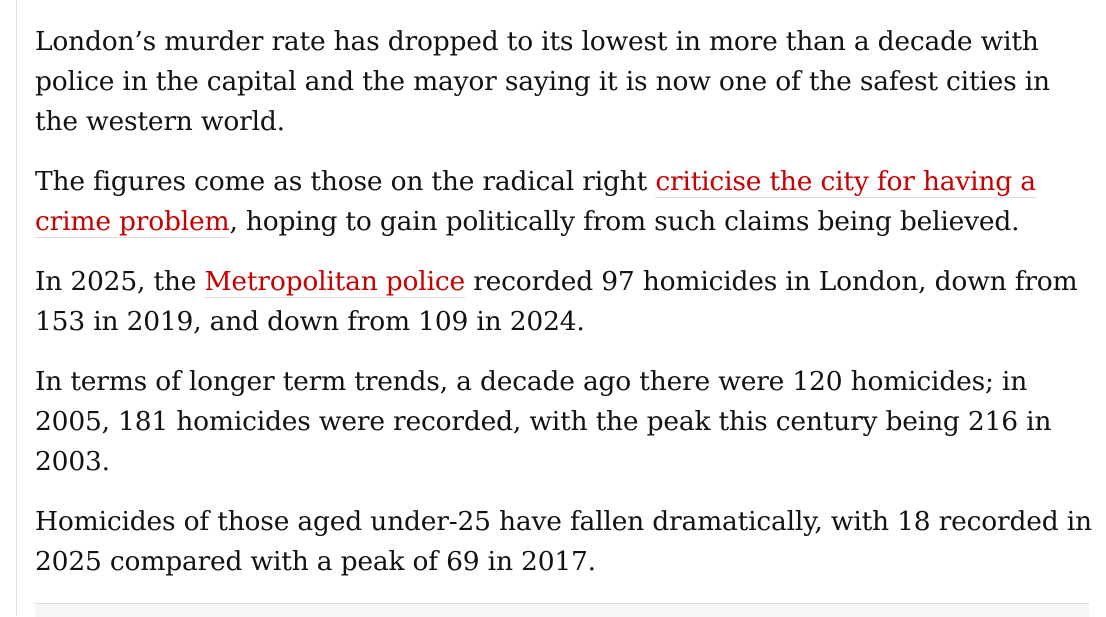  What do you see at coordinates (562, 610) in the screenshot?
I see `embedded-content-edge` at bounding box center [562, 610].